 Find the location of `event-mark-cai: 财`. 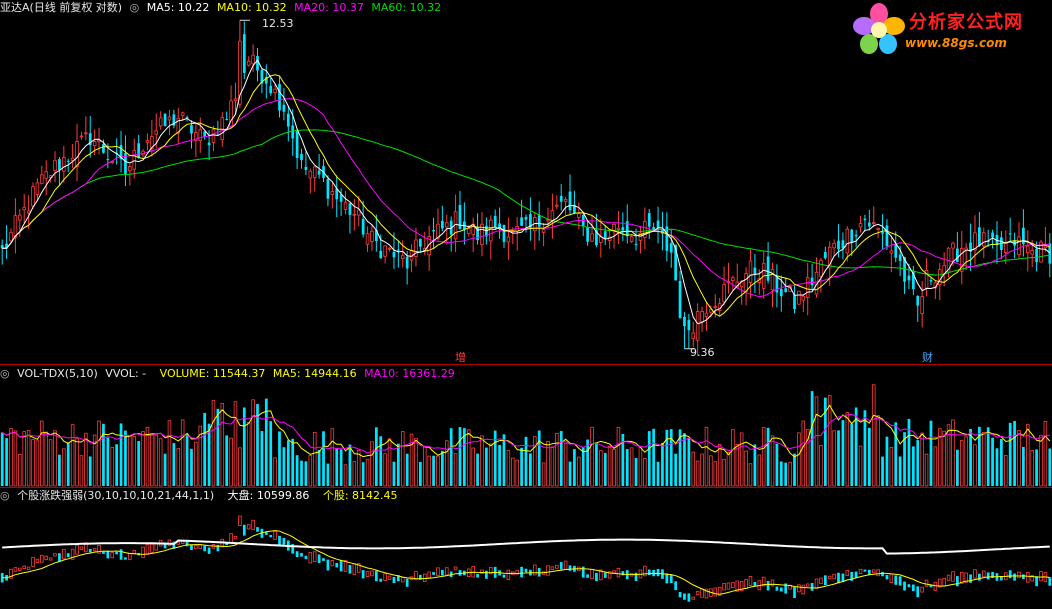

event-mark-cai: 财 is located at coordinates (927, 357).